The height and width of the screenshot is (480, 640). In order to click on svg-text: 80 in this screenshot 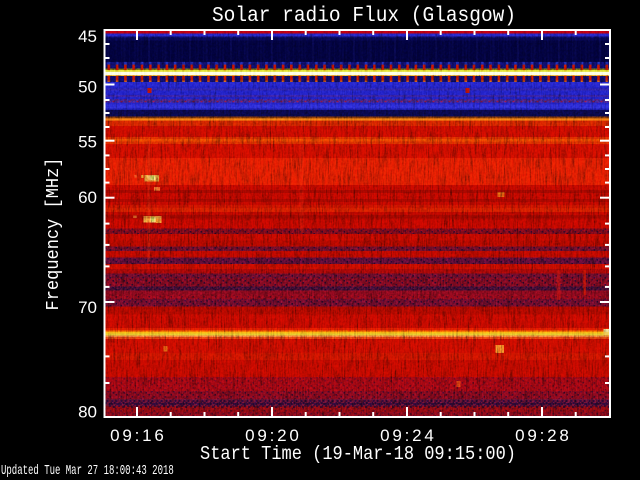, I will do `click(87, 412)`.